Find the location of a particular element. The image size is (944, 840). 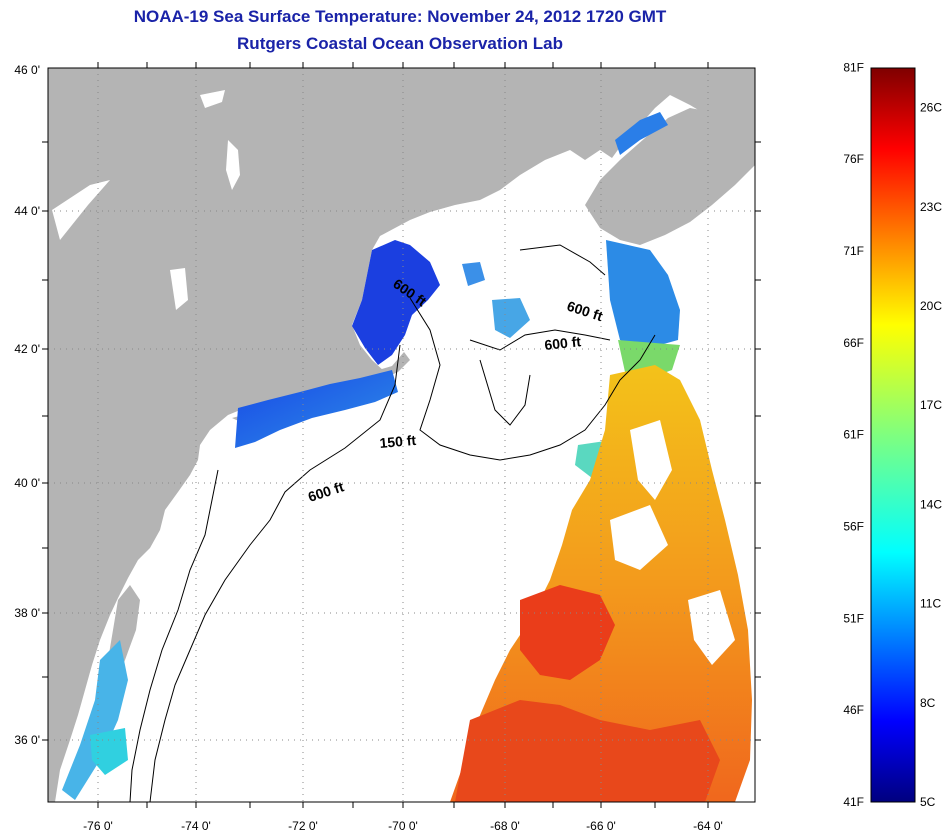

lat-label-44: 44 0' is located at coordinates (27, 211).